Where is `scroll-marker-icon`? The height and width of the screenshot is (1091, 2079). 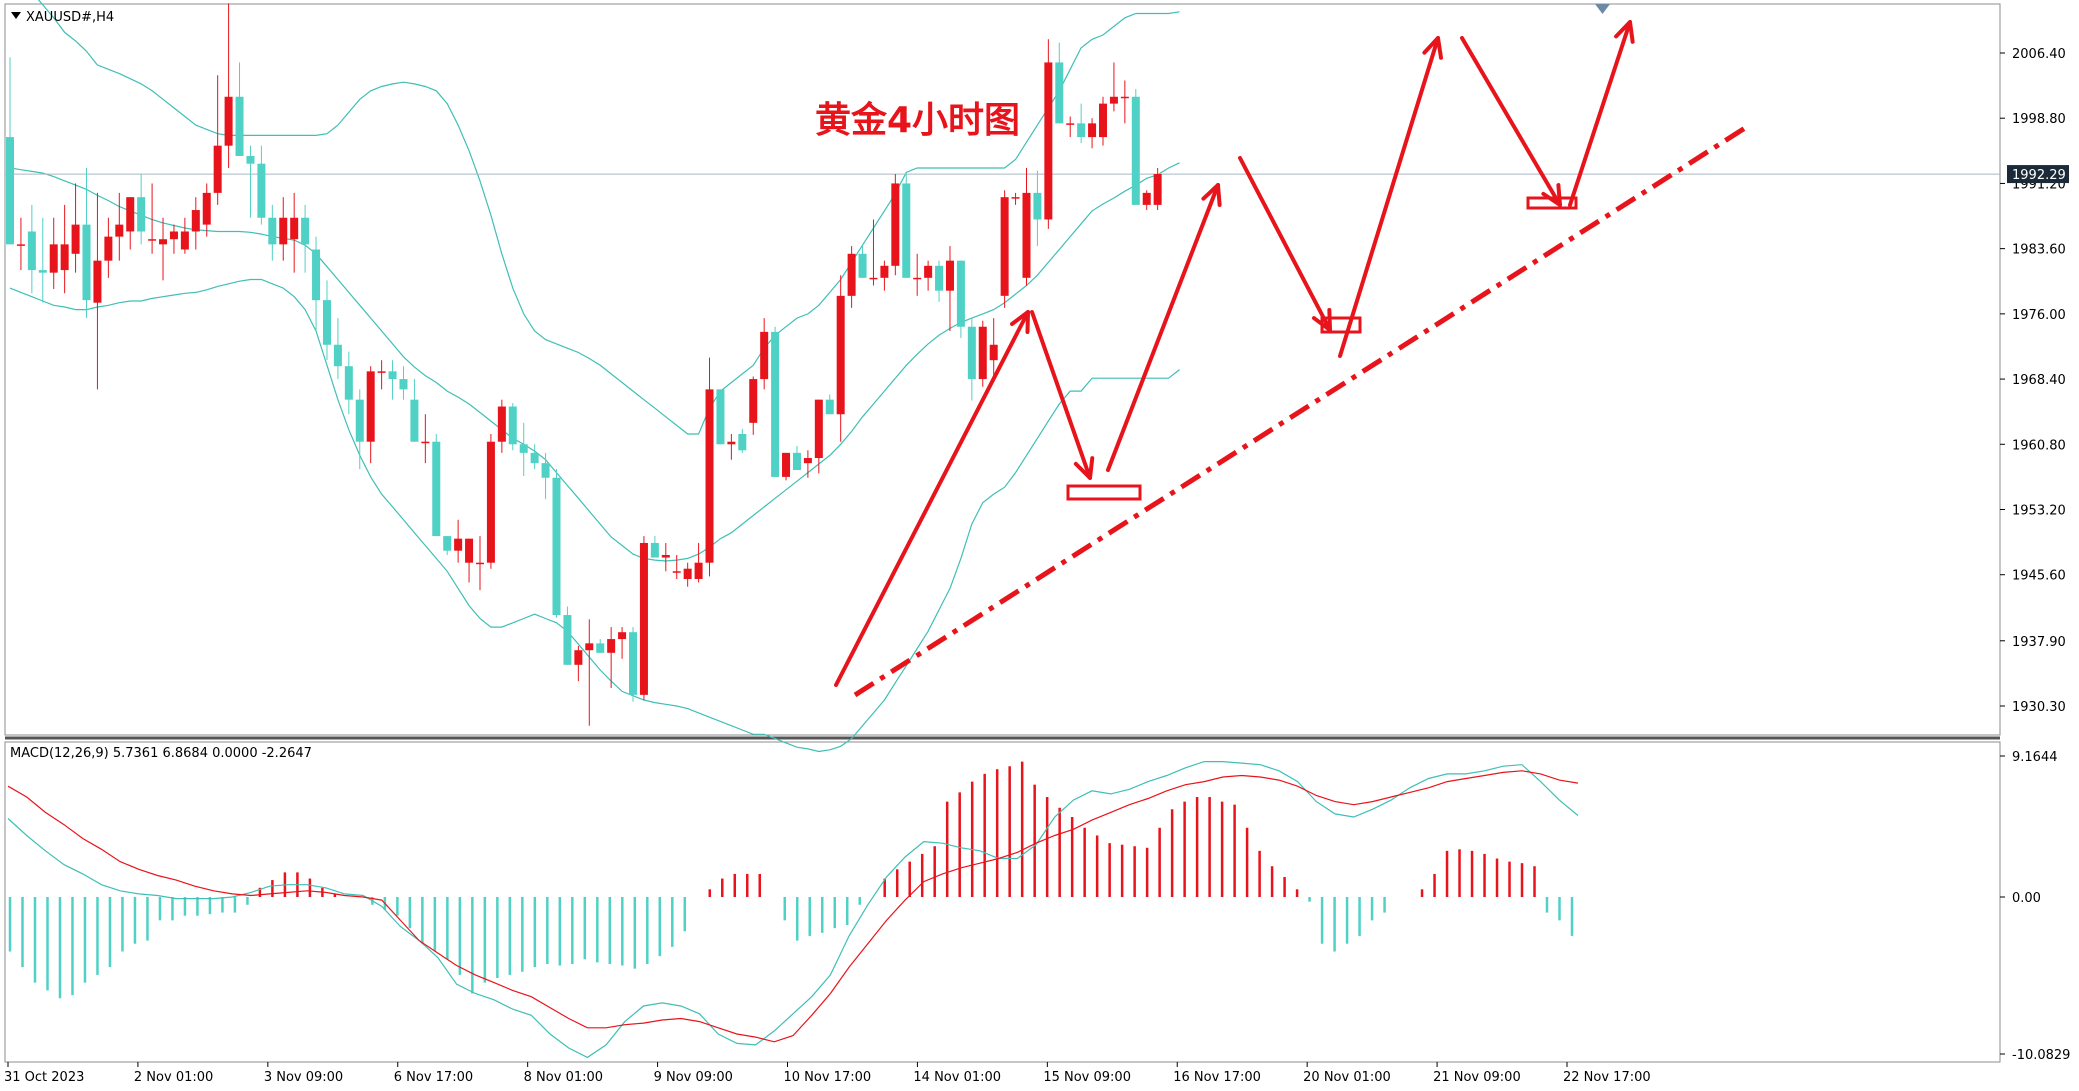
scroll-marker-icon is located at coordinates (1602, 9).